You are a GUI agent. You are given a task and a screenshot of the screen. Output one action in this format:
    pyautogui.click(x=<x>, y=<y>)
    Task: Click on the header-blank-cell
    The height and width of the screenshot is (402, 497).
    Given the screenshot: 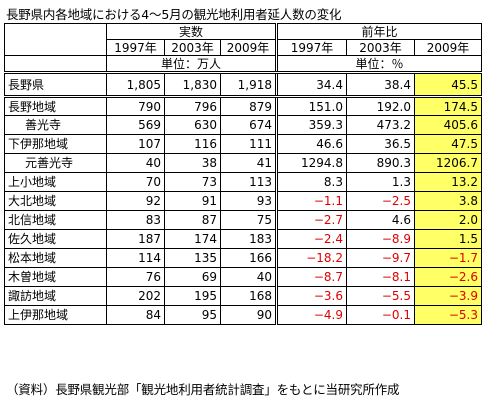 What is the action you would take?
    pyautogui.click(x=55, y=39)
    